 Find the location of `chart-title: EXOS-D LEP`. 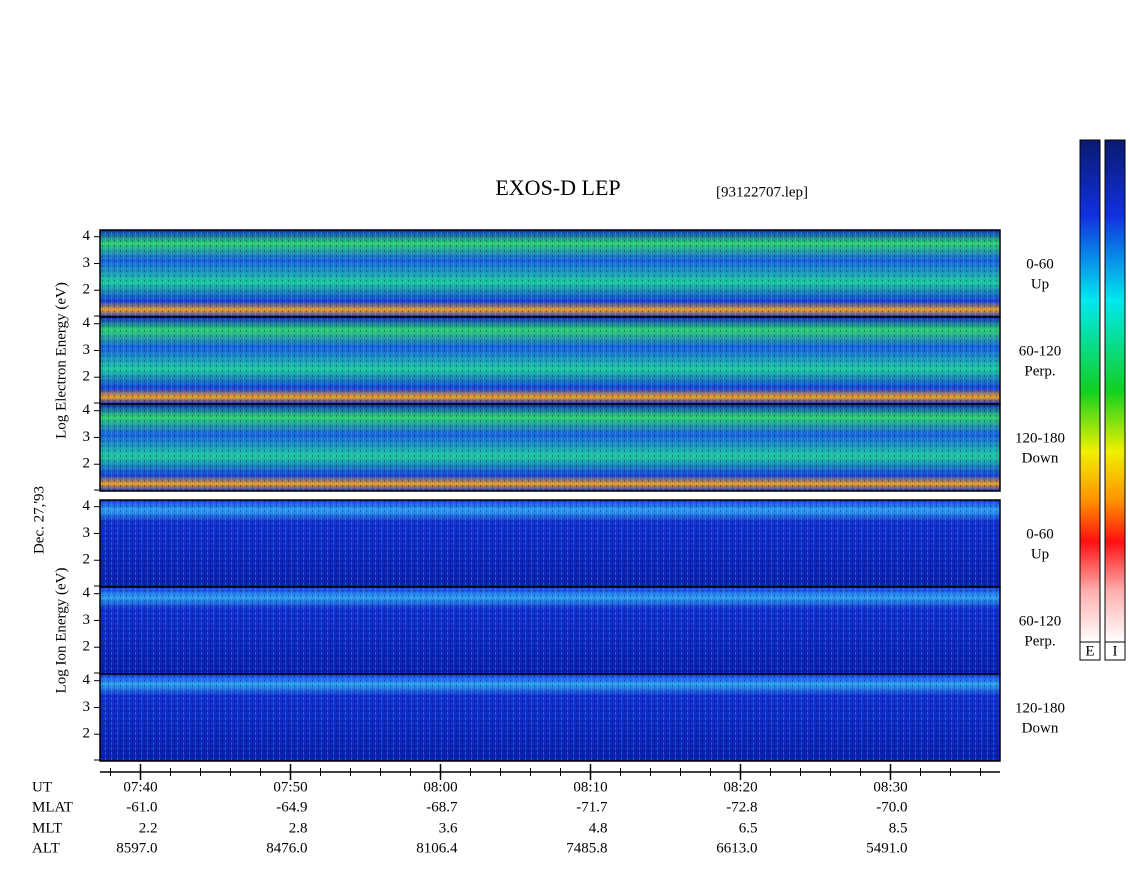

chart-title: EXOS-D LEP is located at coordinates (557, 187).